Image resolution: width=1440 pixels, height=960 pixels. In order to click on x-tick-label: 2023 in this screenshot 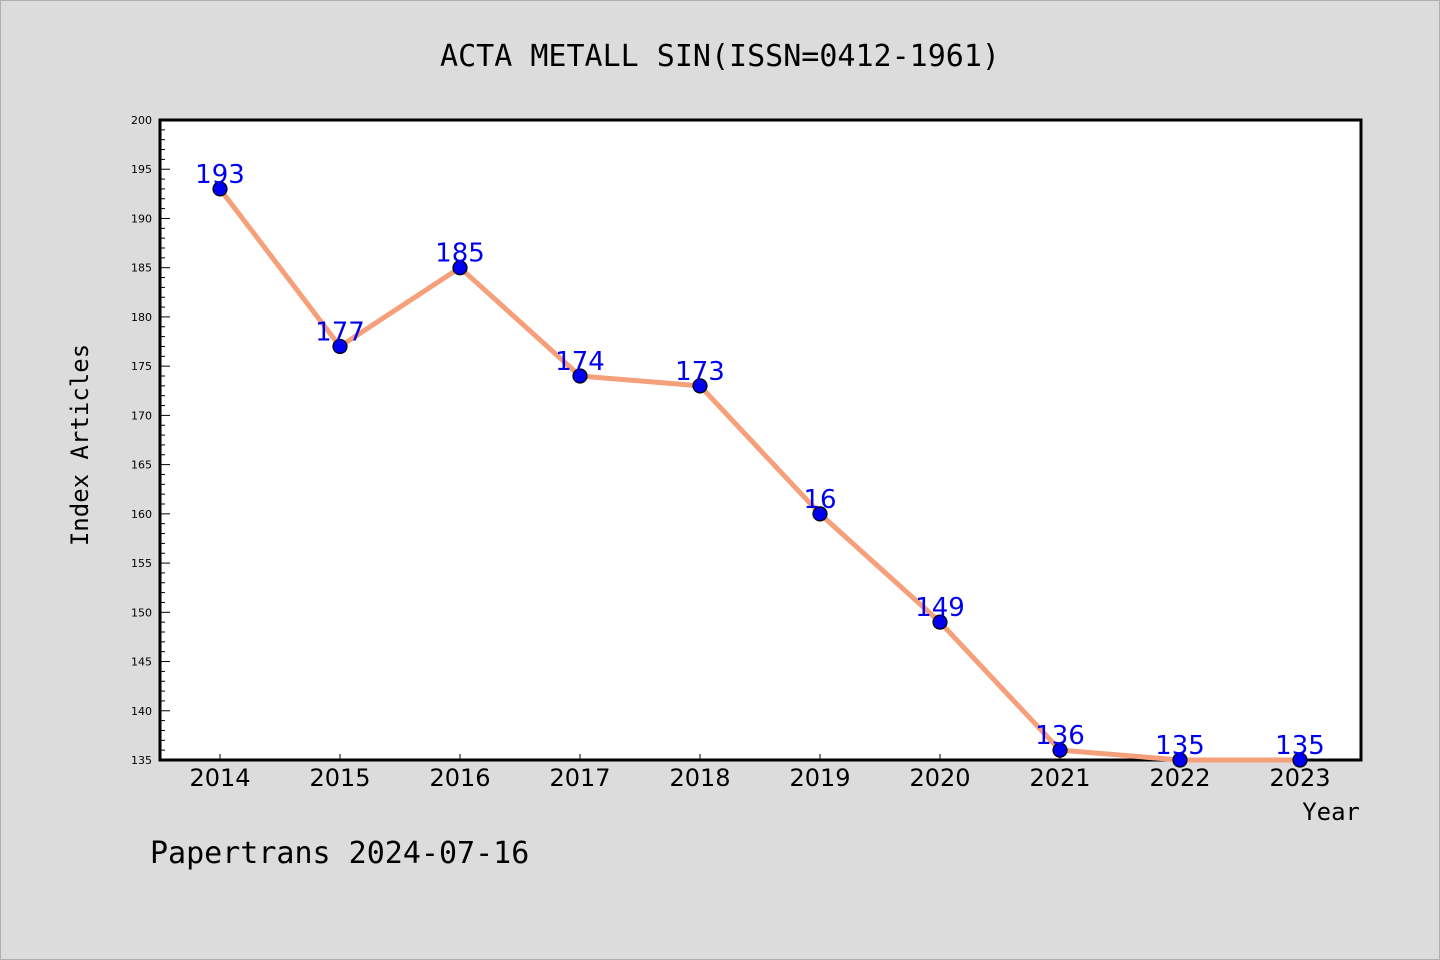, I will do `click(1299, 778)`.